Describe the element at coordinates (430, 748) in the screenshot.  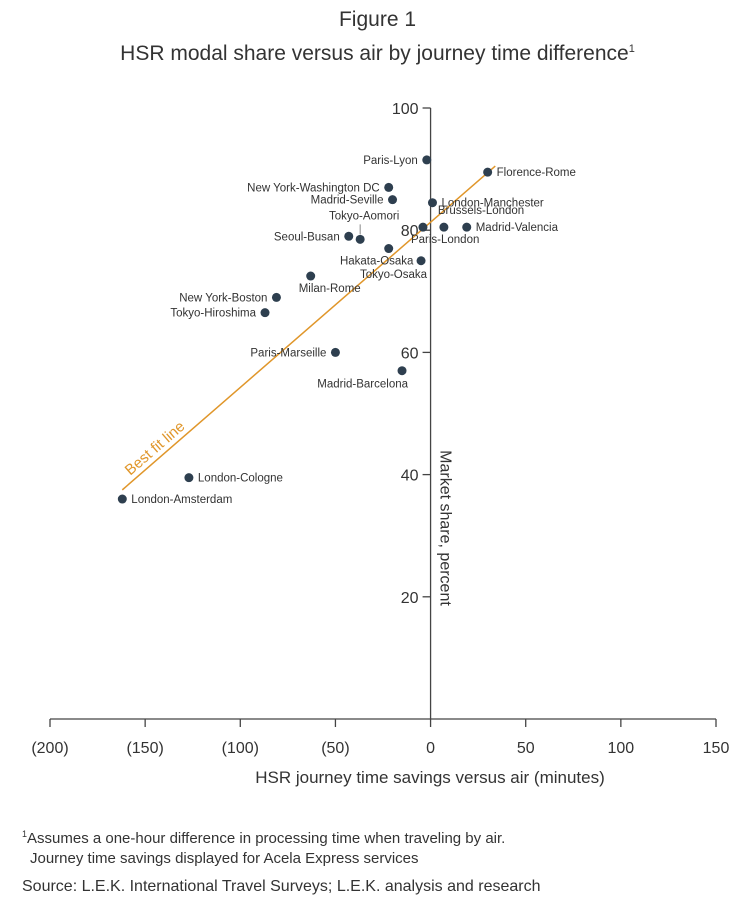
I see `x-tick-label: 0` at that location.